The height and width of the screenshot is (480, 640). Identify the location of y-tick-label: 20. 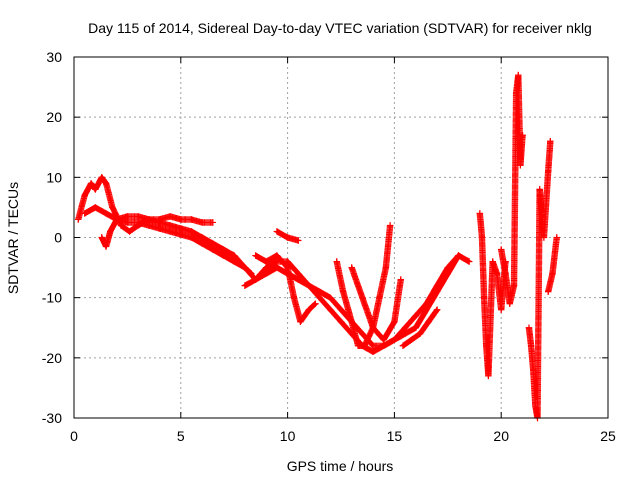
(54, 117).